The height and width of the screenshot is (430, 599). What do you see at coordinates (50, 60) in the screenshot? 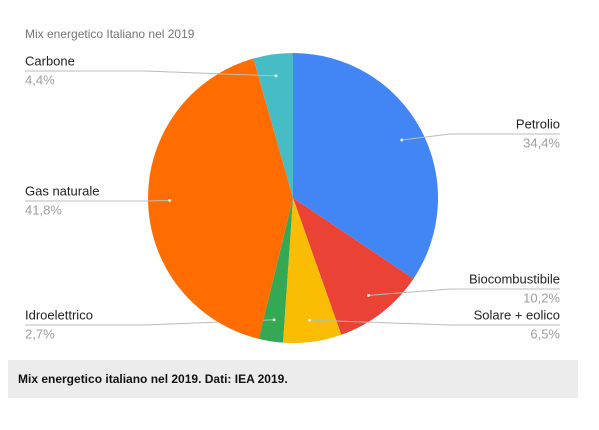
I see `slice-label: Carbone` at bounding box center [50, 60].